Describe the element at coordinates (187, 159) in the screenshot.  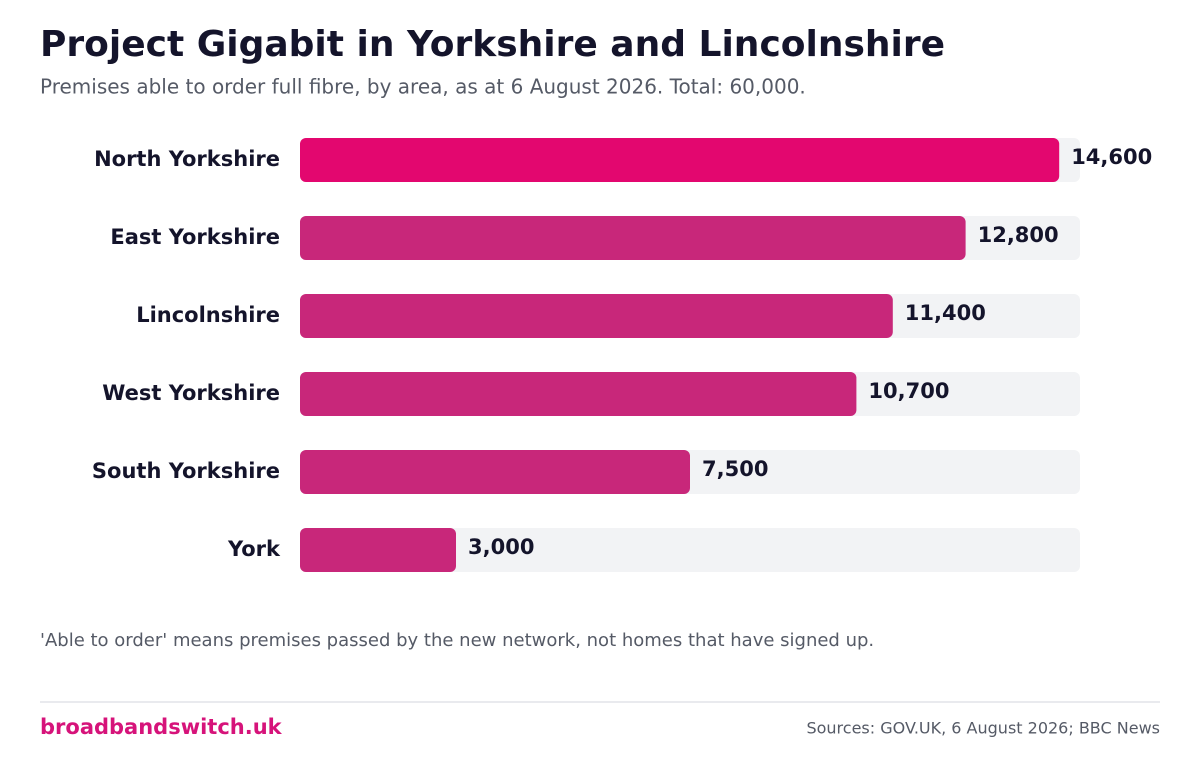
I see `category-label: North Yorkshire` at that location.